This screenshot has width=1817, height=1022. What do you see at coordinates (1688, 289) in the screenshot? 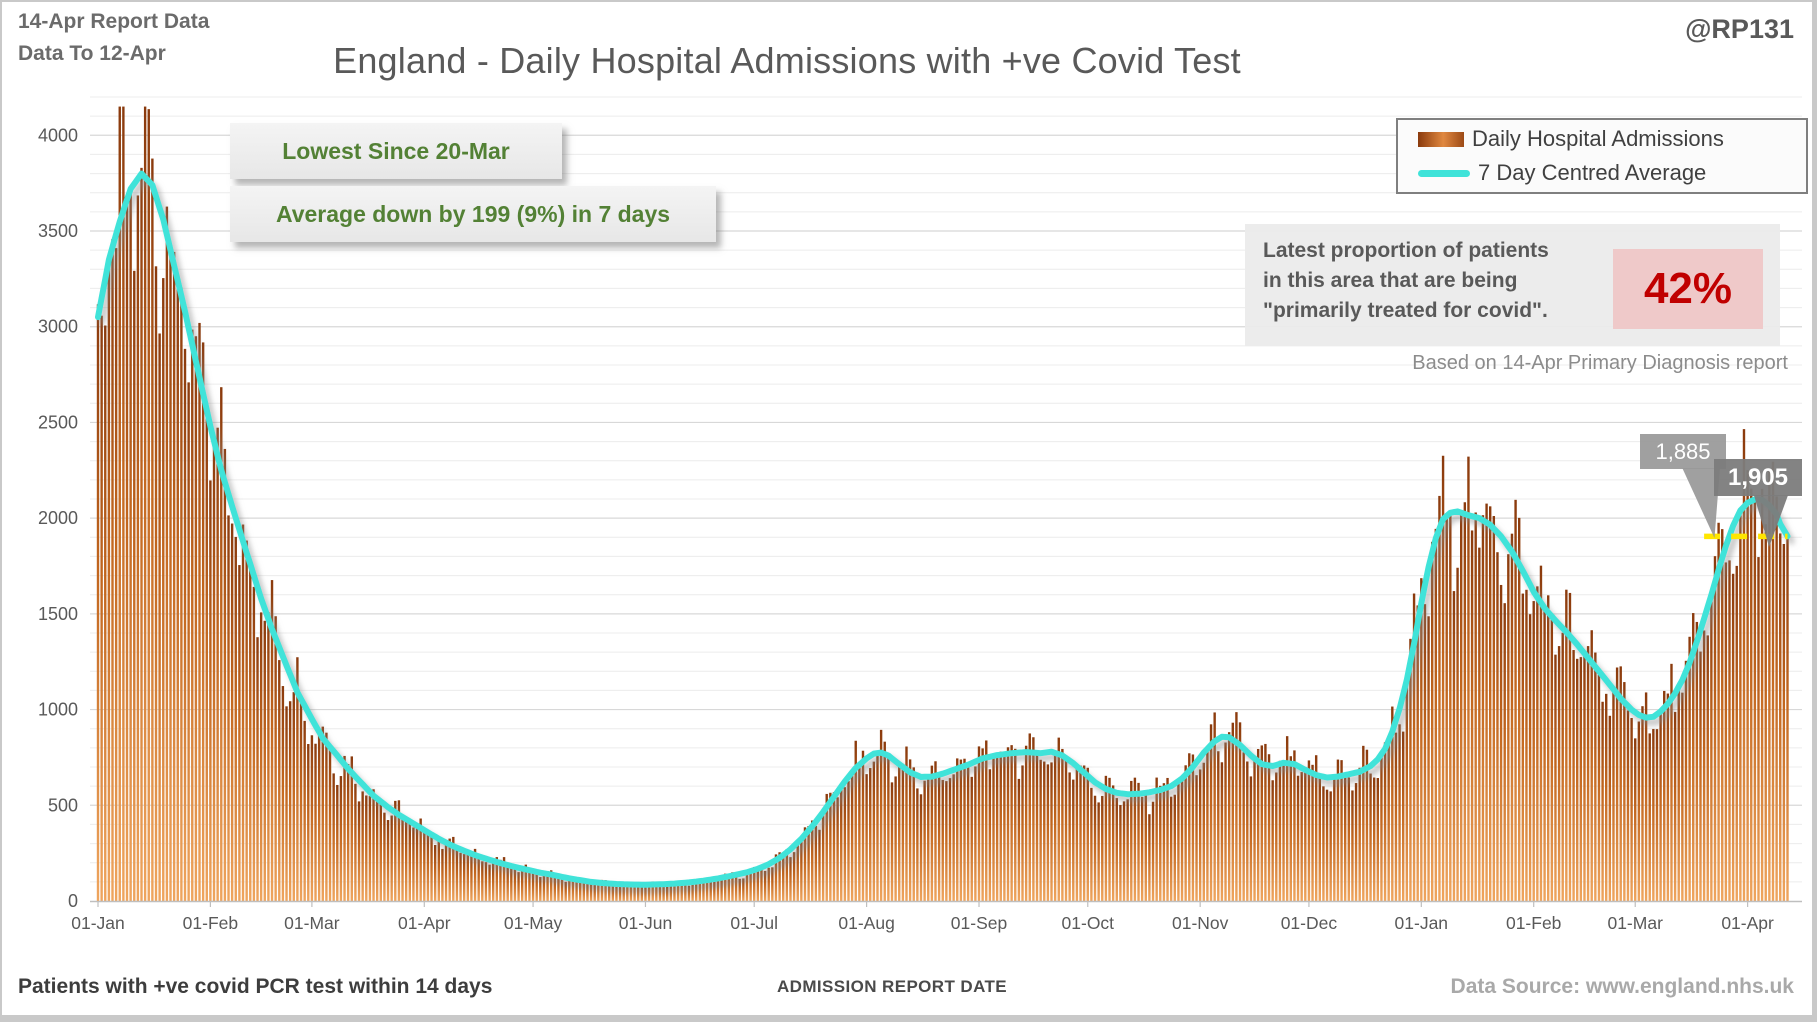
I see `proportion-value-badge: 42%` at bounding box center [1688, 289].